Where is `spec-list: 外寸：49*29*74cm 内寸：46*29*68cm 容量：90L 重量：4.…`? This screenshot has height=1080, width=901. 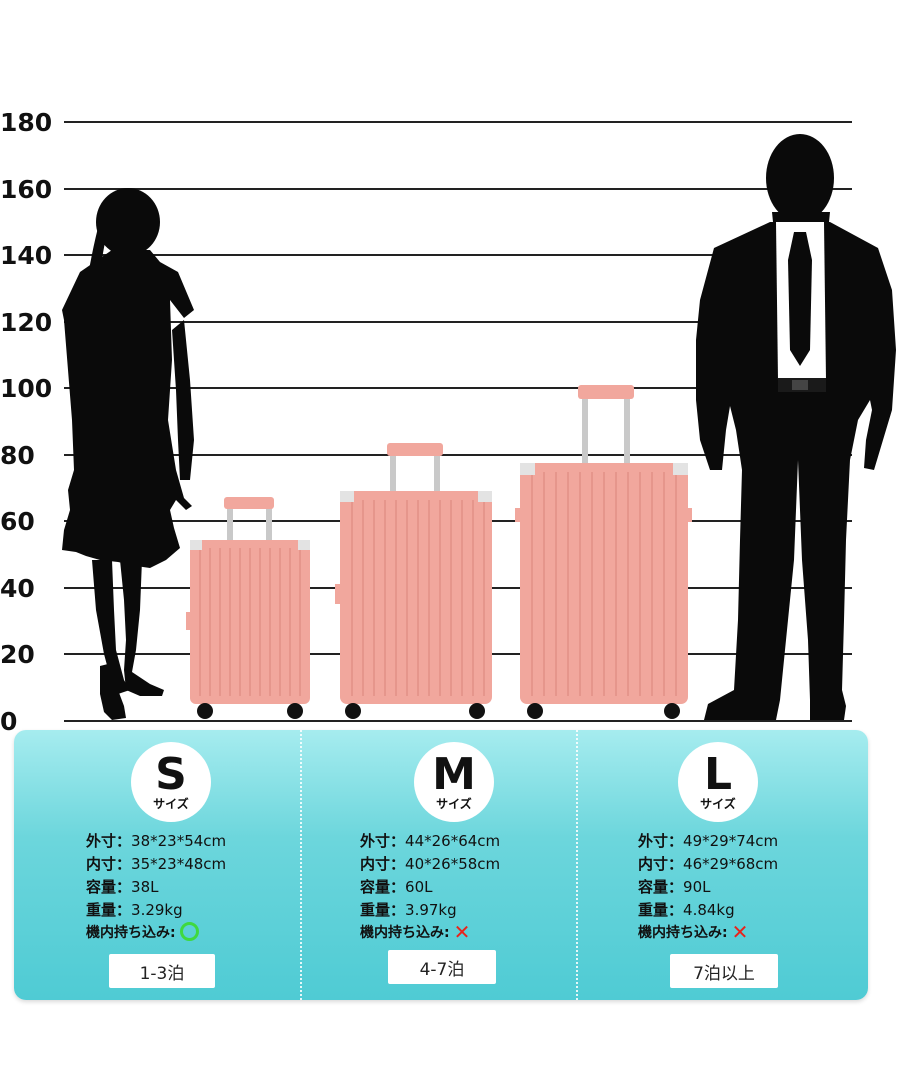 spec-list: 外寸：49*29*74cm 内寸：46*29*68cm 容量：90L 重量：4.… is located at coordinates (708, 888).